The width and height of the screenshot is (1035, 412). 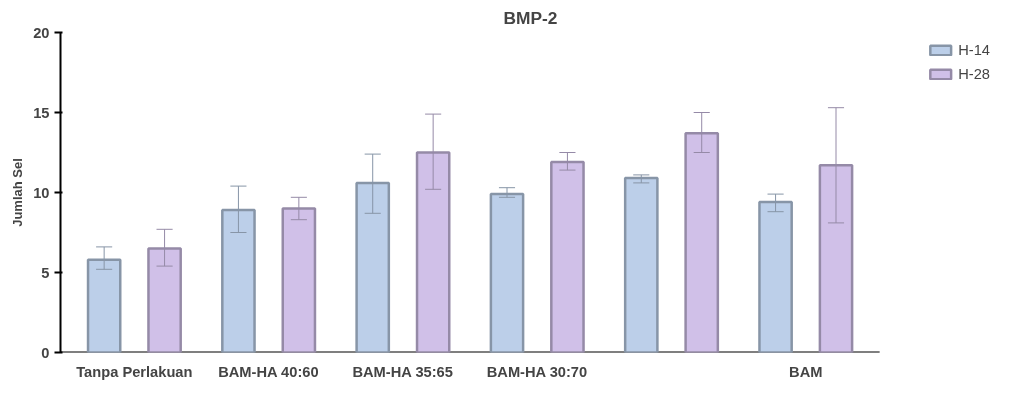 What do you see at coordinates (18, 192) in the screenshot?
I see `y-axis-title: Jumlah Sel` at bounding box center [18, 192].